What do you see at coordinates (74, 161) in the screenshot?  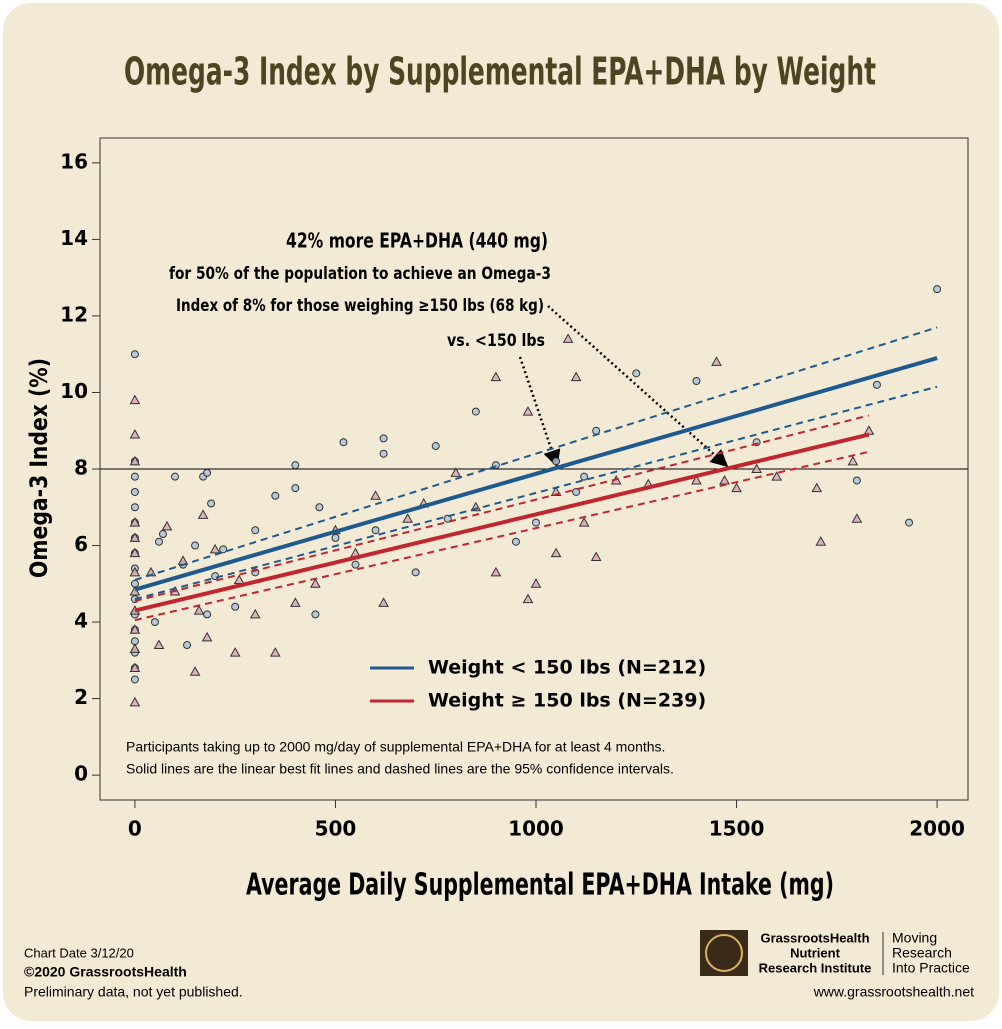 I see `y-tick-label: 16` at bounding box center [74, 161].